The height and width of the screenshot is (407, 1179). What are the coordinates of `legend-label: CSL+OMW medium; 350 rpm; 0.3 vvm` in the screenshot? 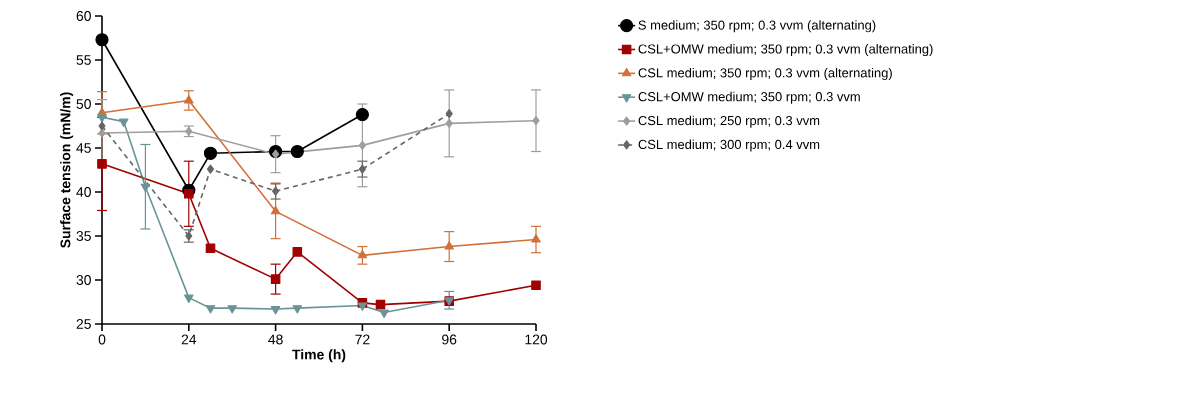 It's located at (749, 97).